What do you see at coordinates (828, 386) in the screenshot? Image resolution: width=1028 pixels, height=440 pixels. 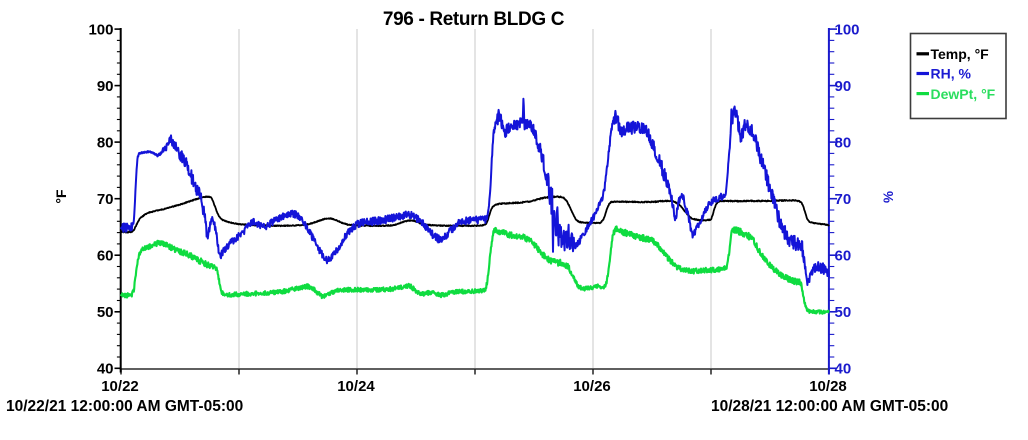 I see `svg-text: 10/28` at bounding box center [828, 386].